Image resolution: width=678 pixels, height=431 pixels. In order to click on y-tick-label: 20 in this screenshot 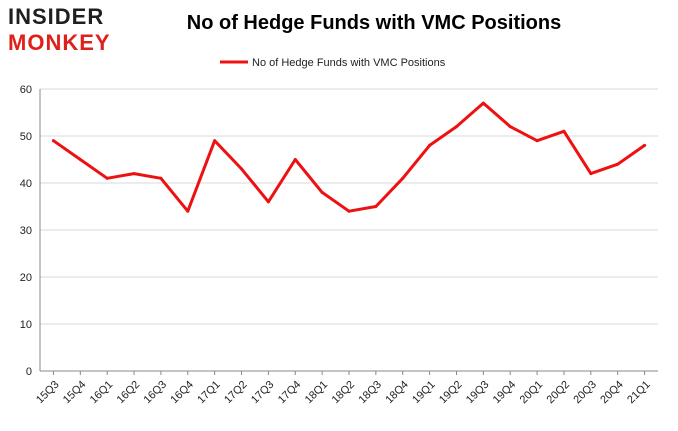, I will do `click(26, 278)`.